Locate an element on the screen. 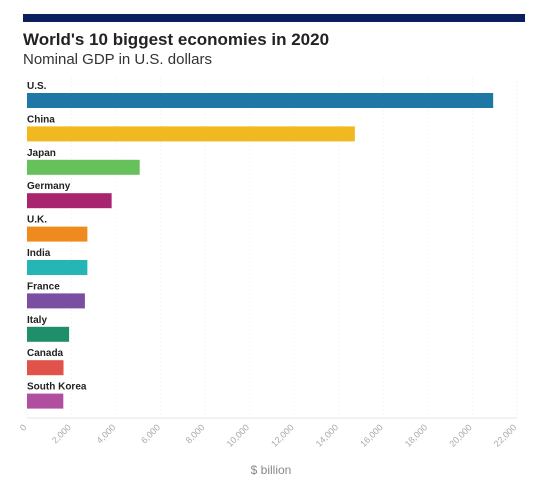 The height and width of the screenshot is (478, 548). header-accent-bar is located at coordinates (274, 18).